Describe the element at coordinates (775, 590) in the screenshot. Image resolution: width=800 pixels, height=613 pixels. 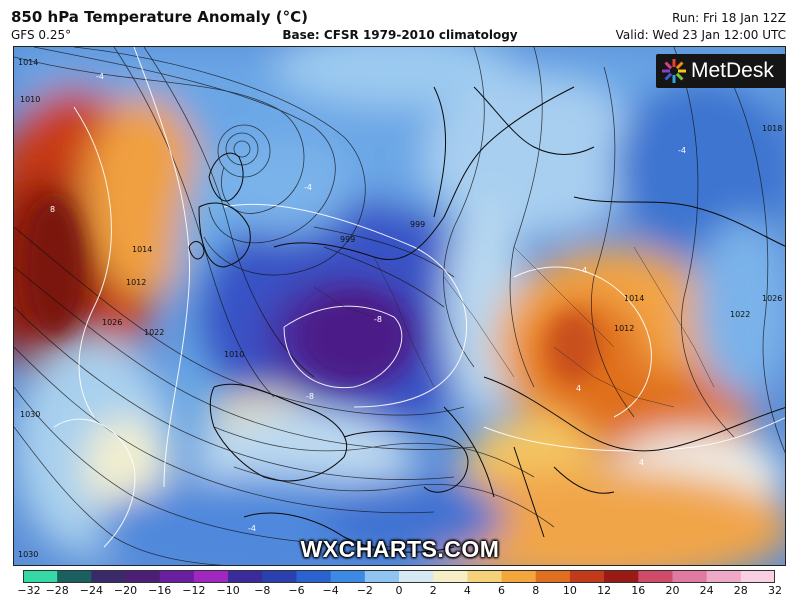
I see `colorbar-tick-label: 32` at that location.